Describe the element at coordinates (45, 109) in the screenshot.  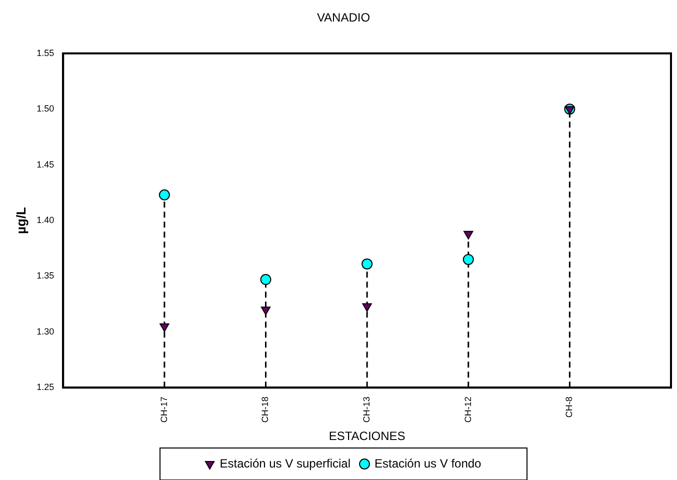
I see `y-tick-label: 1.50` at that location.